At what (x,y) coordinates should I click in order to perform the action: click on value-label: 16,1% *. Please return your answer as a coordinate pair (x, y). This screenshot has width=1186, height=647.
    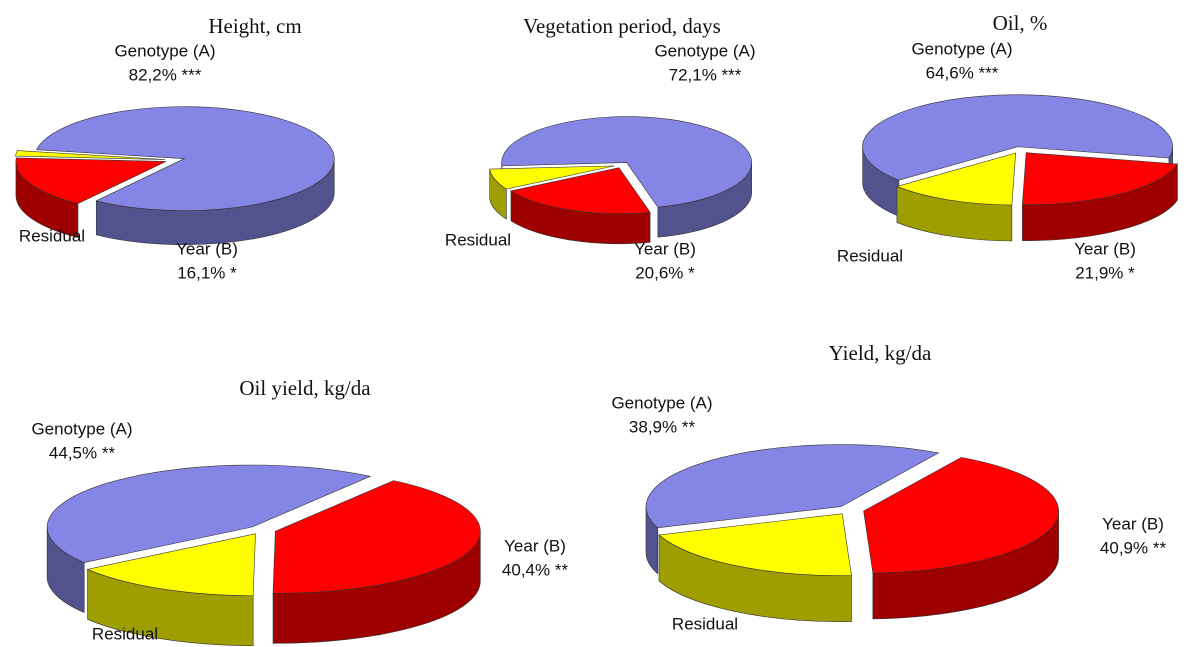
    Looking at the image, I should click on (207, 272).